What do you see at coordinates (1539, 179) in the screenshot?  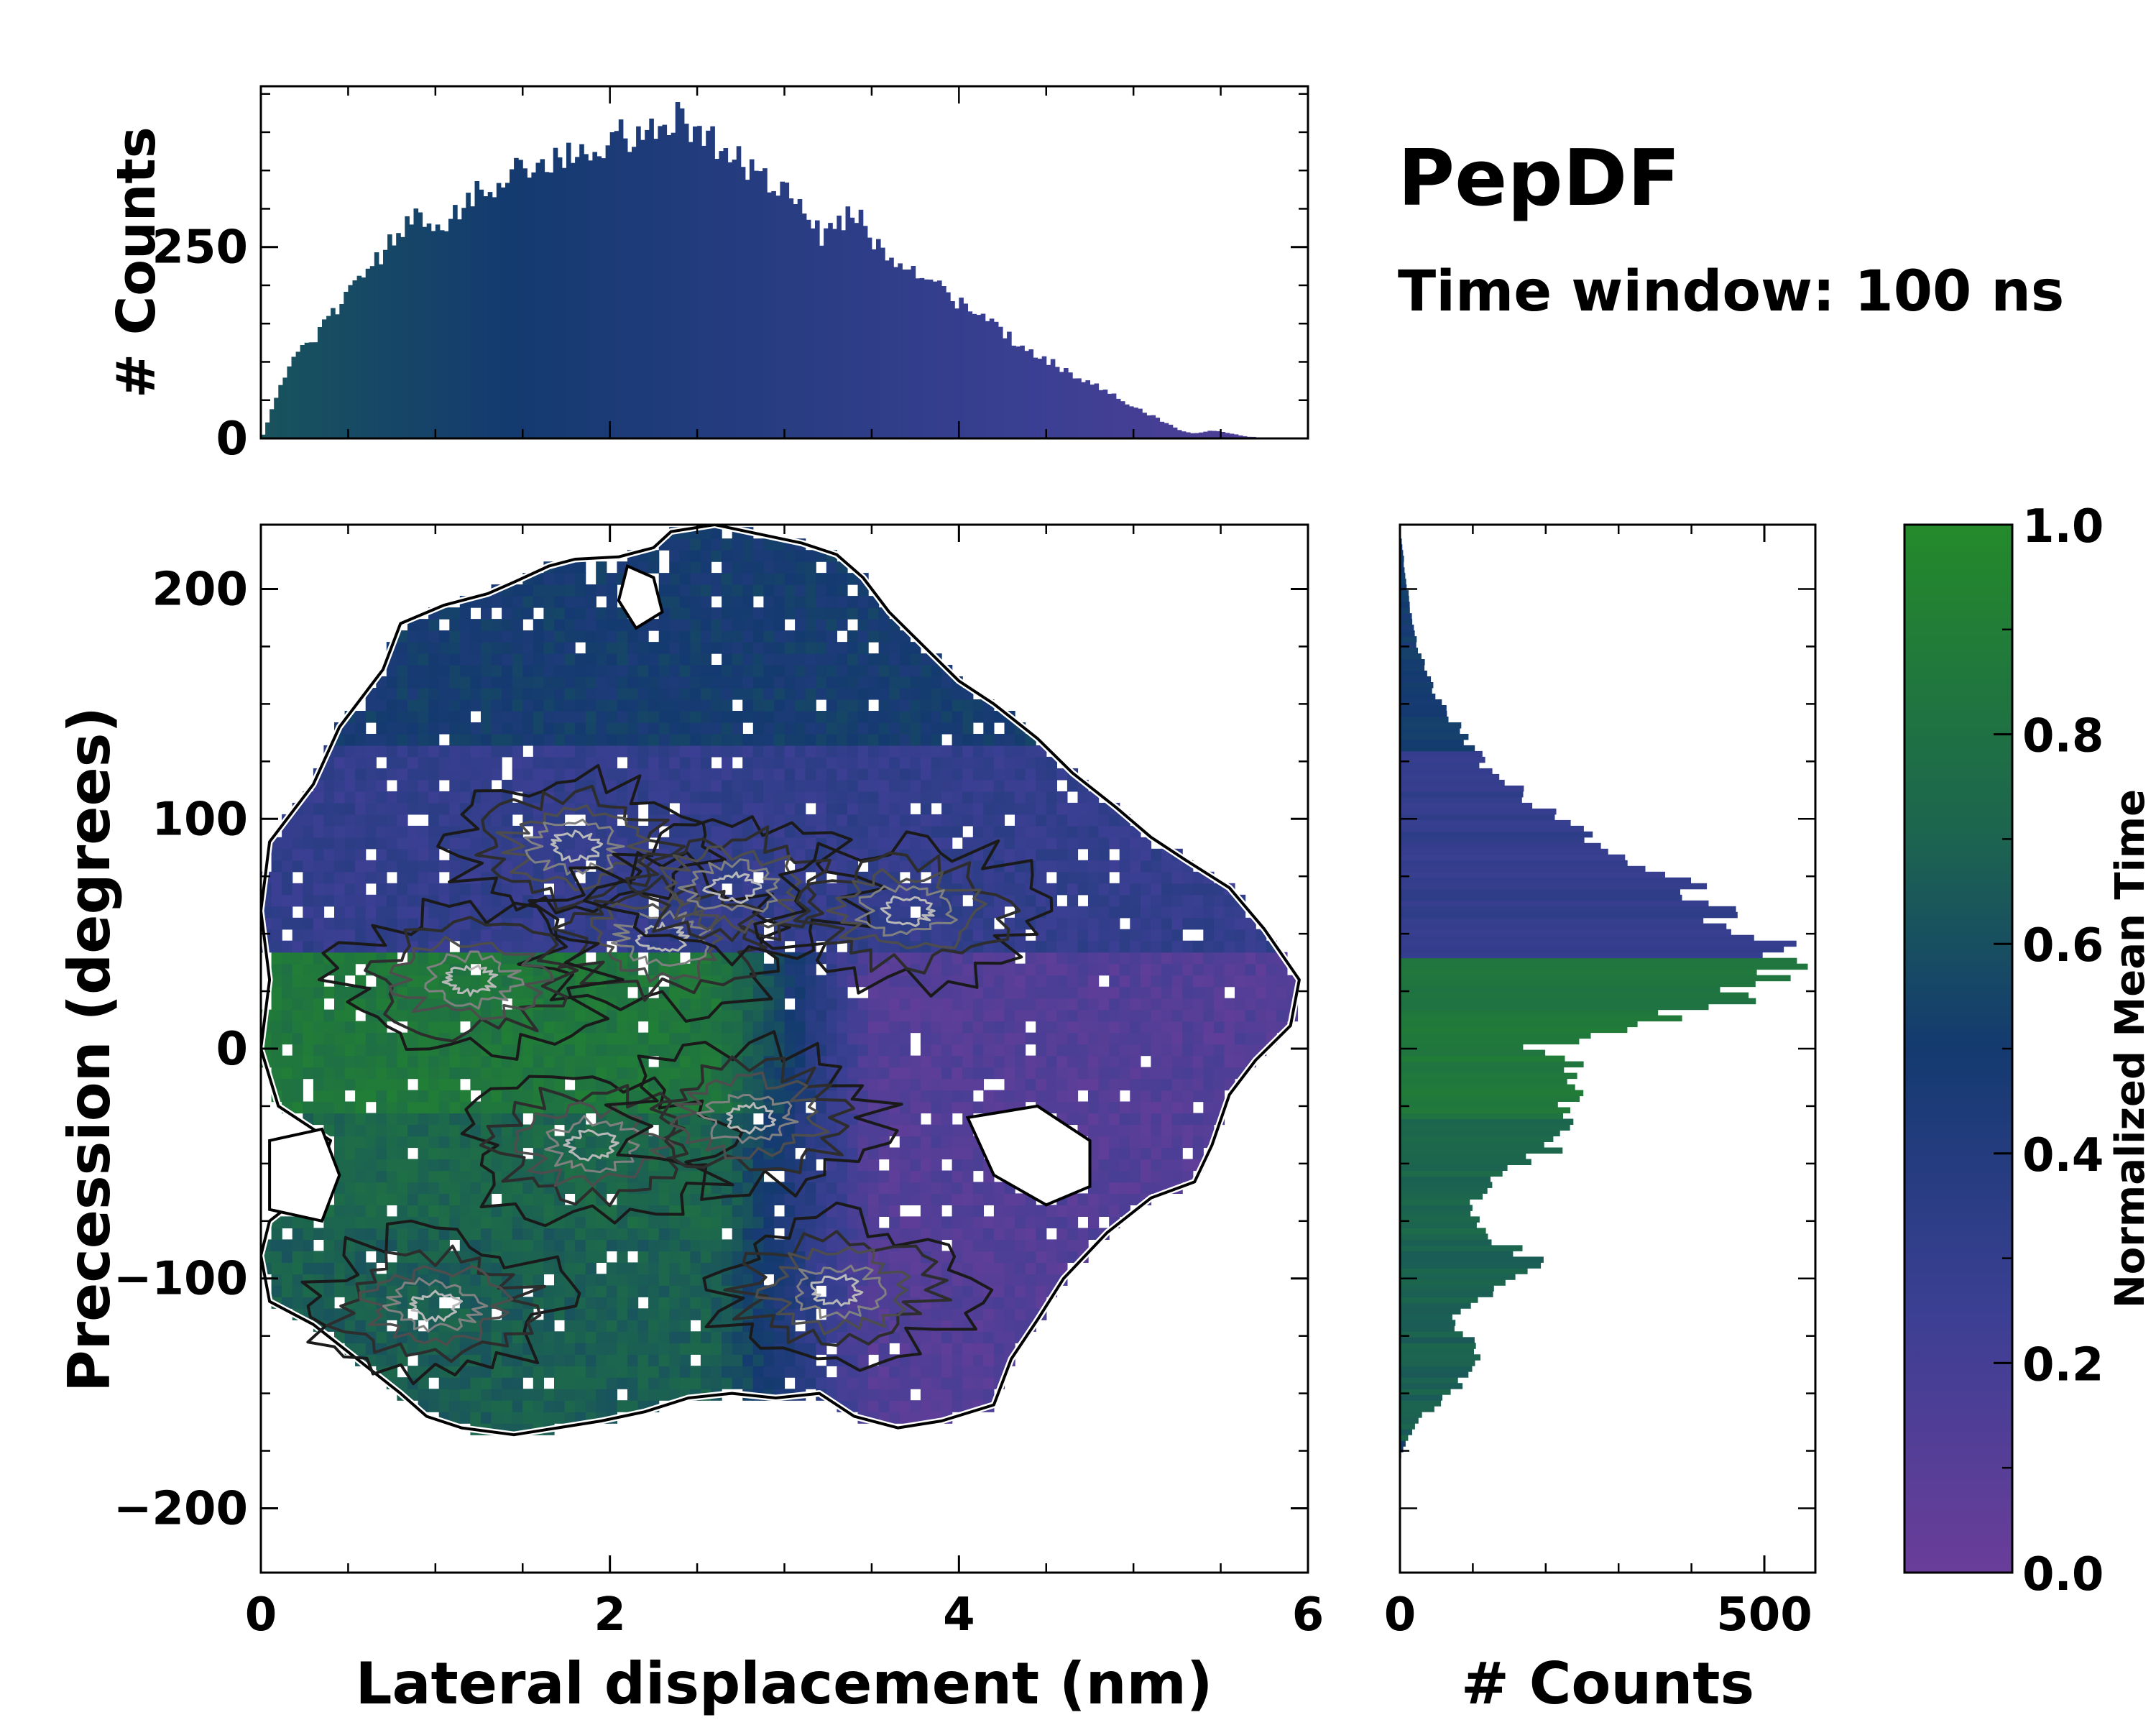 I see `chart-title: PepDF` at bounding box center [1539, 179].